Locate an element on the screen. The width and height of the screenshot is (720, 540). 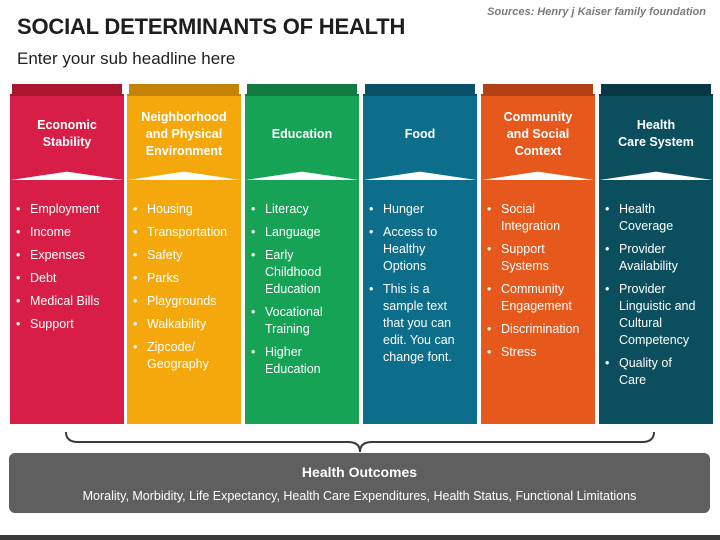
bullet-item: Housing is located at coordinates (185, 209).